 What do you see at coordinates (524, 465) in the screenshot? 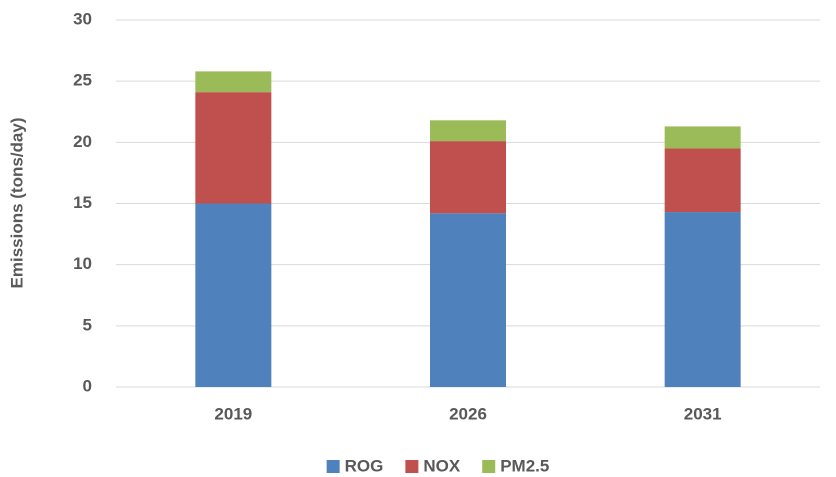
I see `legend-label: PM2.5` at bounding box center [524, 465].